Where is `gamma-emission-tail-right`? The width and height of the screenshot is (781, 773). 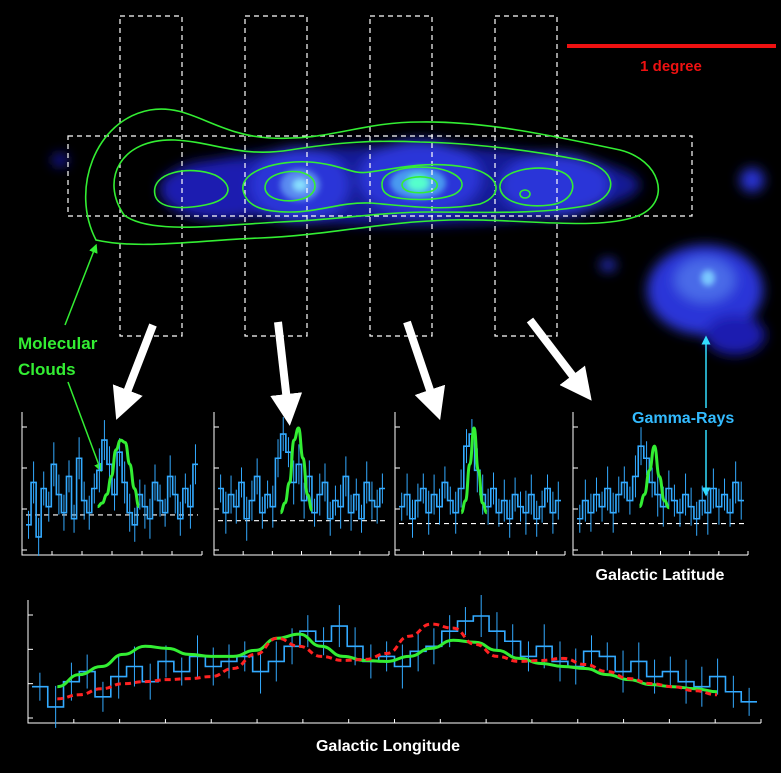 gamma-emission-tail-right is located at coordinates (735, 335).